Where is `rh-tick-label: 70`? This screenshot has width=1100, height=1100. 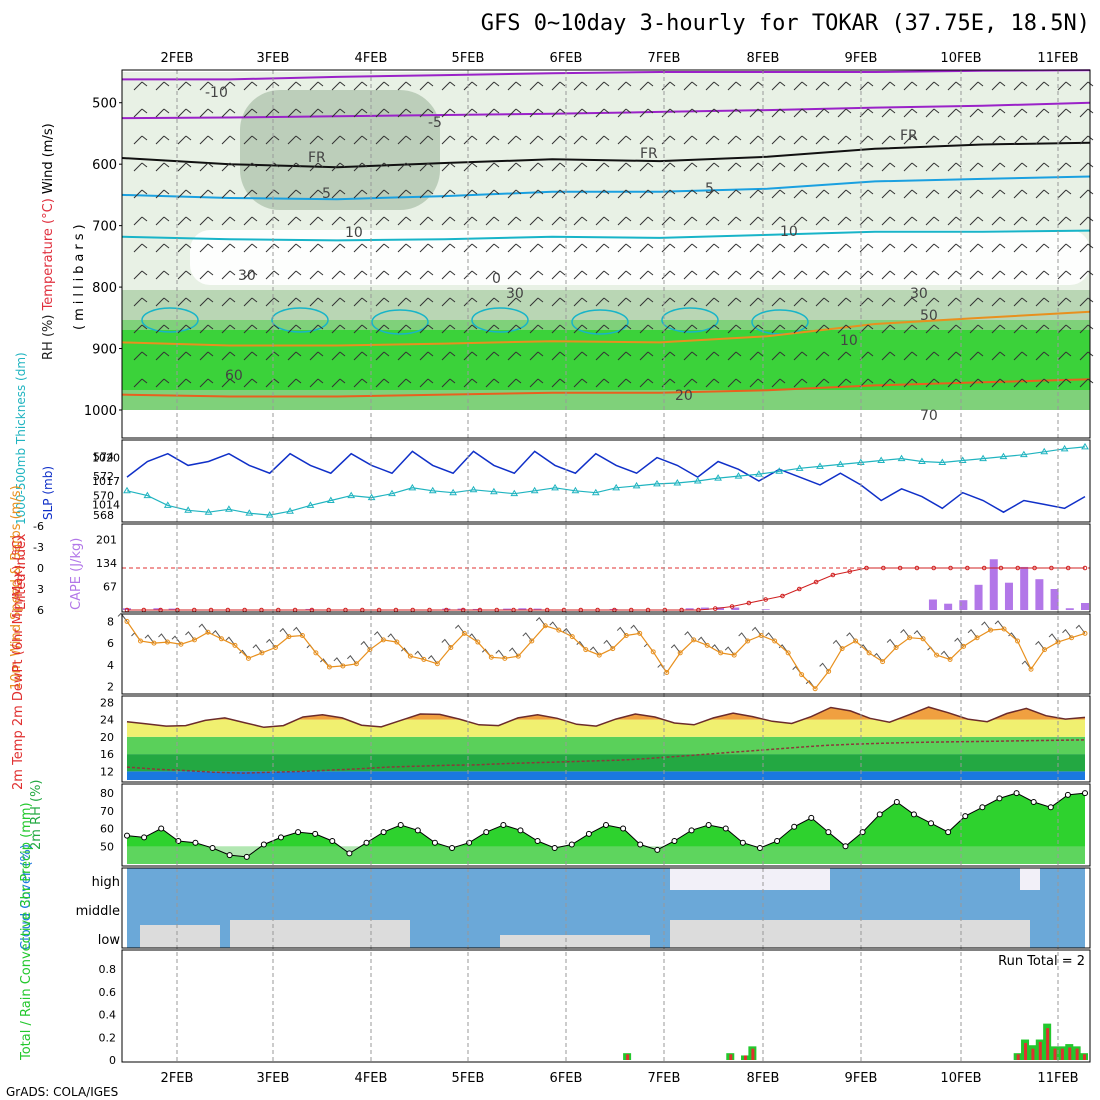 rh-tick-label: 70 is located at coordinates (107, 811).